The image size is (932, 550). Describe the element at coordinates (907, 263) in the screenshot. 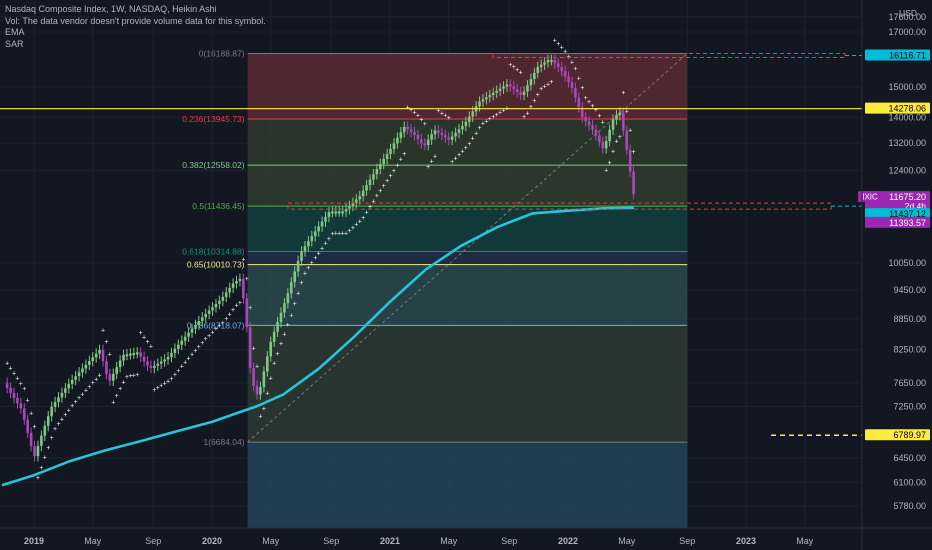

I see `price-tick-label: 10050.00` at that location.